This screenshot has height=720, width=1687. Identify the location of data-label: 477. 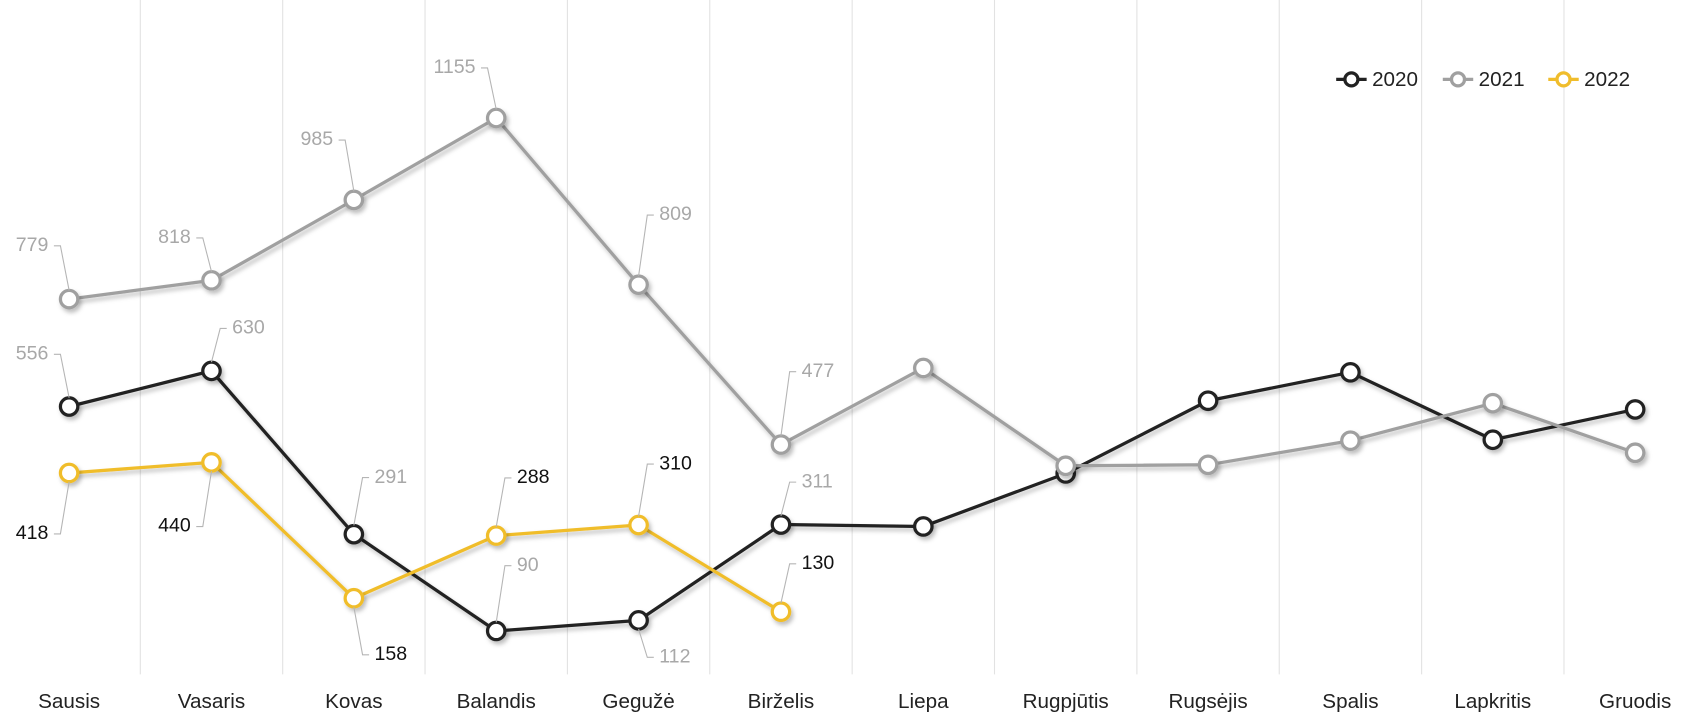
(818, 371).